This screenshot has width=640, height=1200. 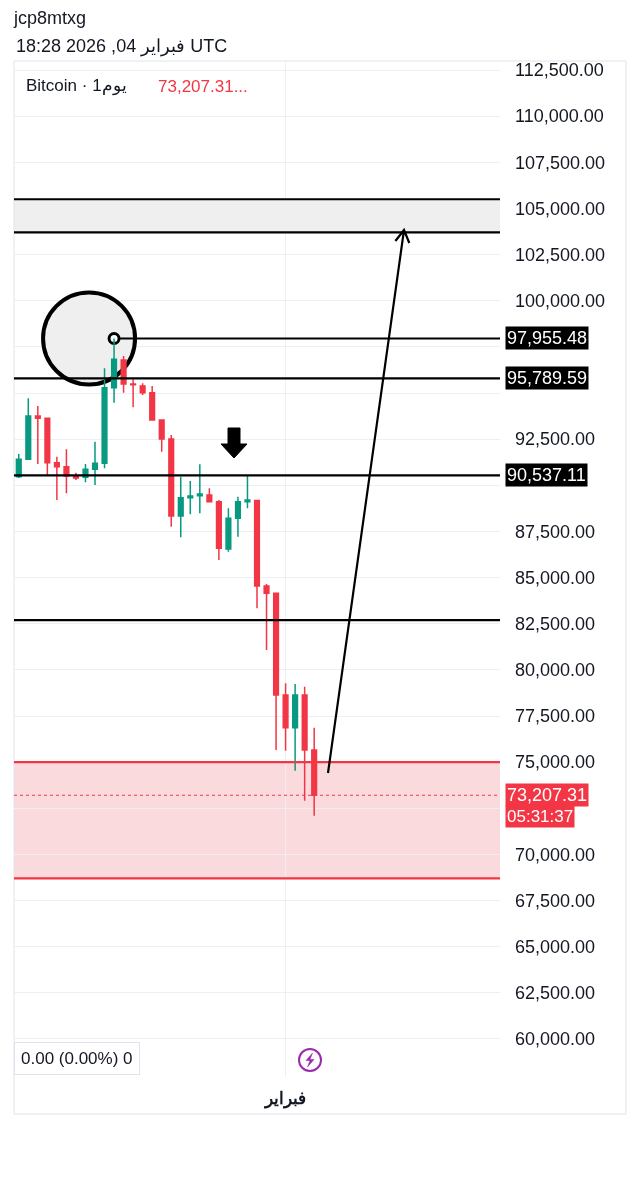 What do you see at coordinates (559, 70) in the screenshot?
I see `y-tick-label: 112,500.00` at bounding box center [559, 70].